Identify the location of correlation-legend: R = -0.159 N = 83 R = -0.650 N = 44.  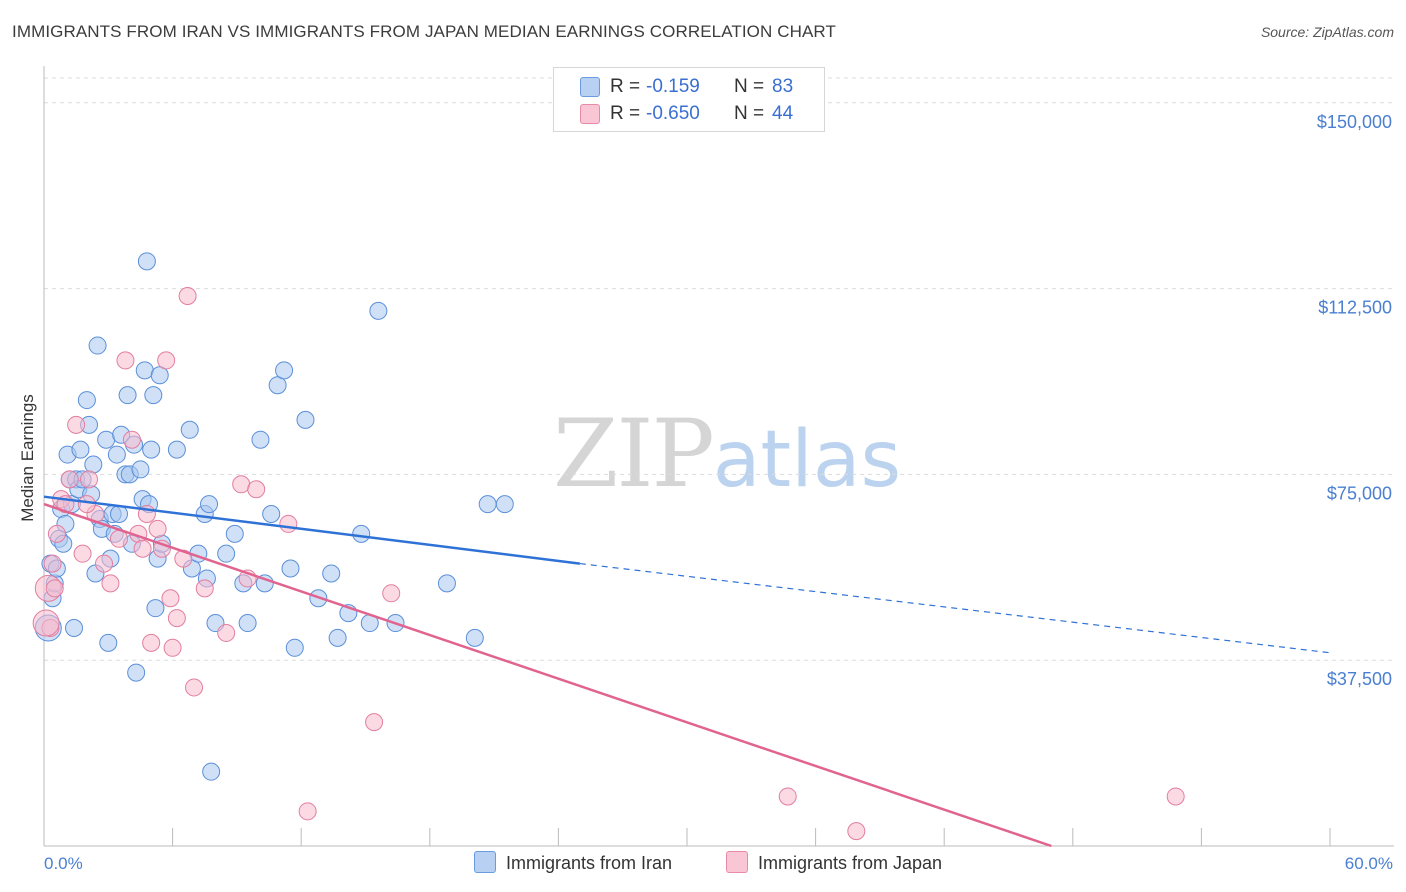
(689, 99).